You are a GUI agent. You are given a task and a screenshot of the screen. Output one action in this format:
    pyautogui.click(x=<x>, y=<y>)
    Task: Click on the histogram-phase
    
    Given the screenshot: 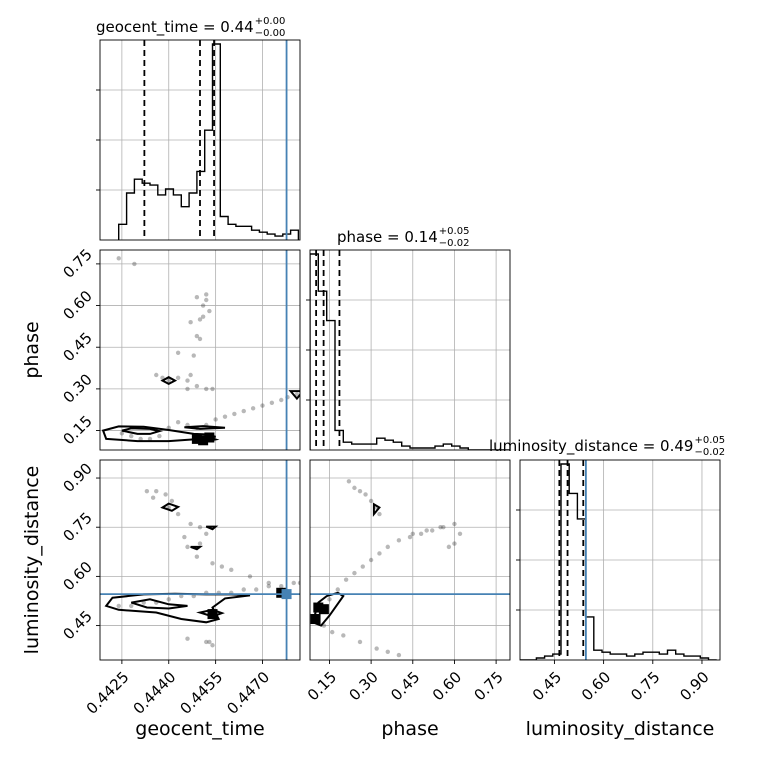 What is the action you would take?
    pyautogui.click(x=410, y=350)
    